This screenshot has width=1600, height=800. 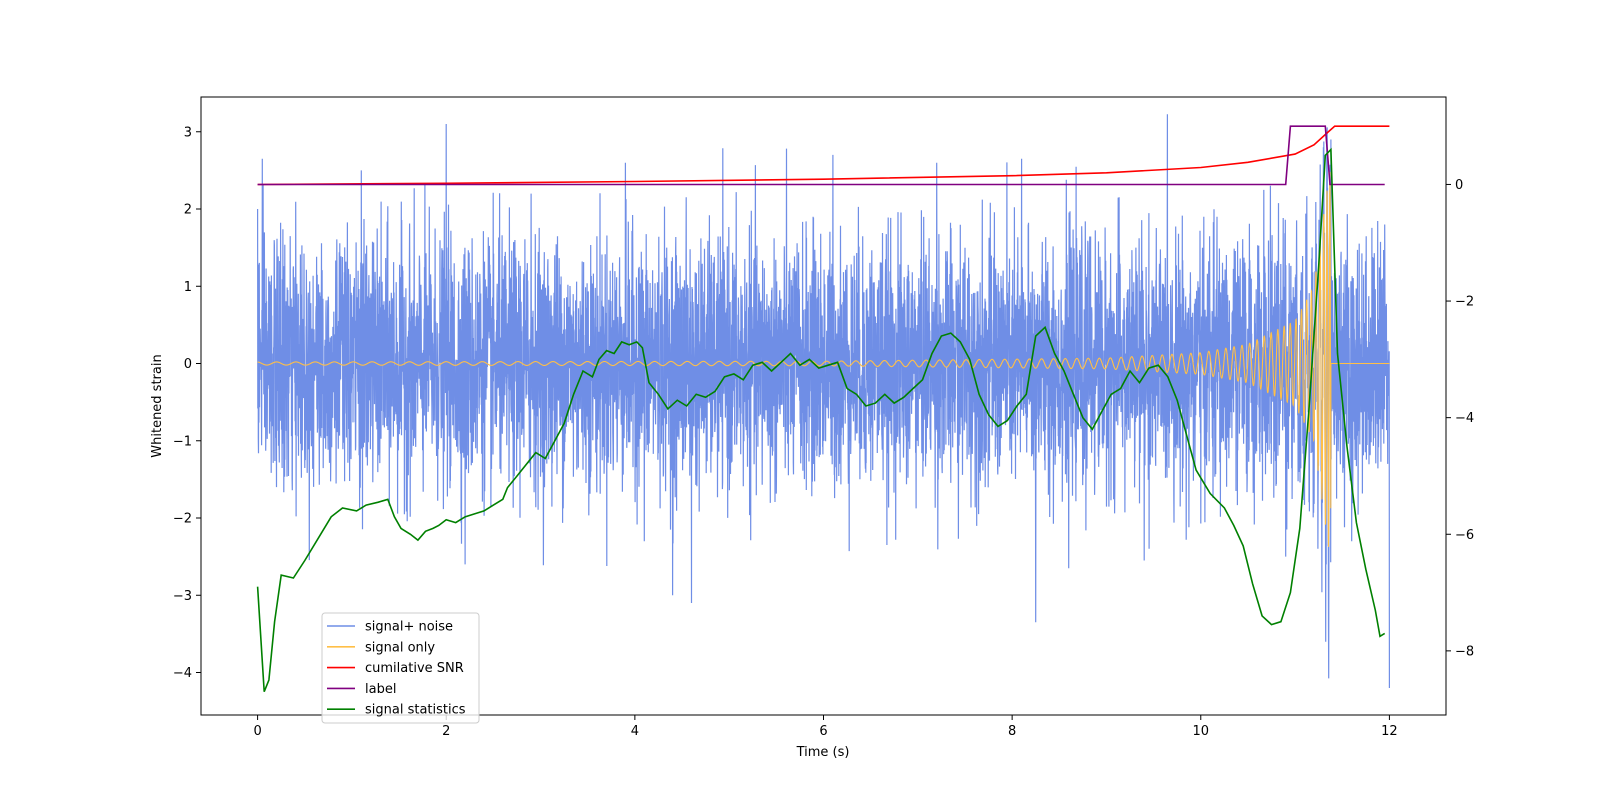 What do you see at coordinates (823, 731) in the screenshot?
I see `x-tick-label: 6` at bounding box center [823, 731].